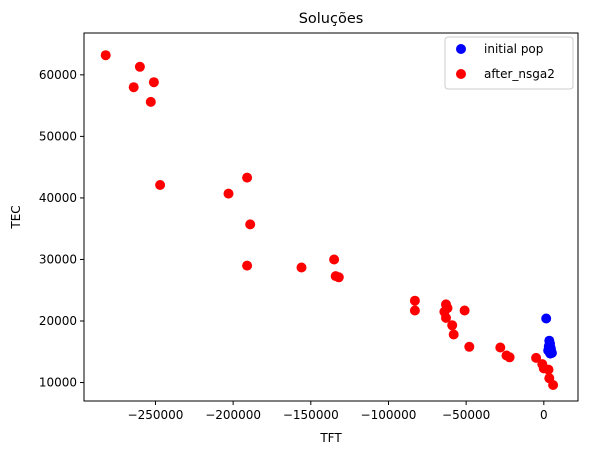 Image resolution: width=589 pixels, height=455 pixels. I want to click on y-tick-label: 50000, so click(58, 136).